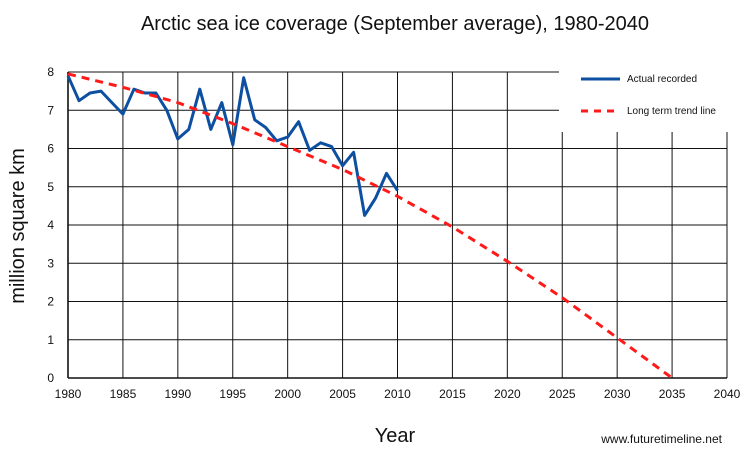 Image resolution: width=750 pixels, height=453 pixels. What do you see at coordinates (562, 394) in the screenshot?
I see `x-tick-label: 2025` at bounding box center [562, 394].